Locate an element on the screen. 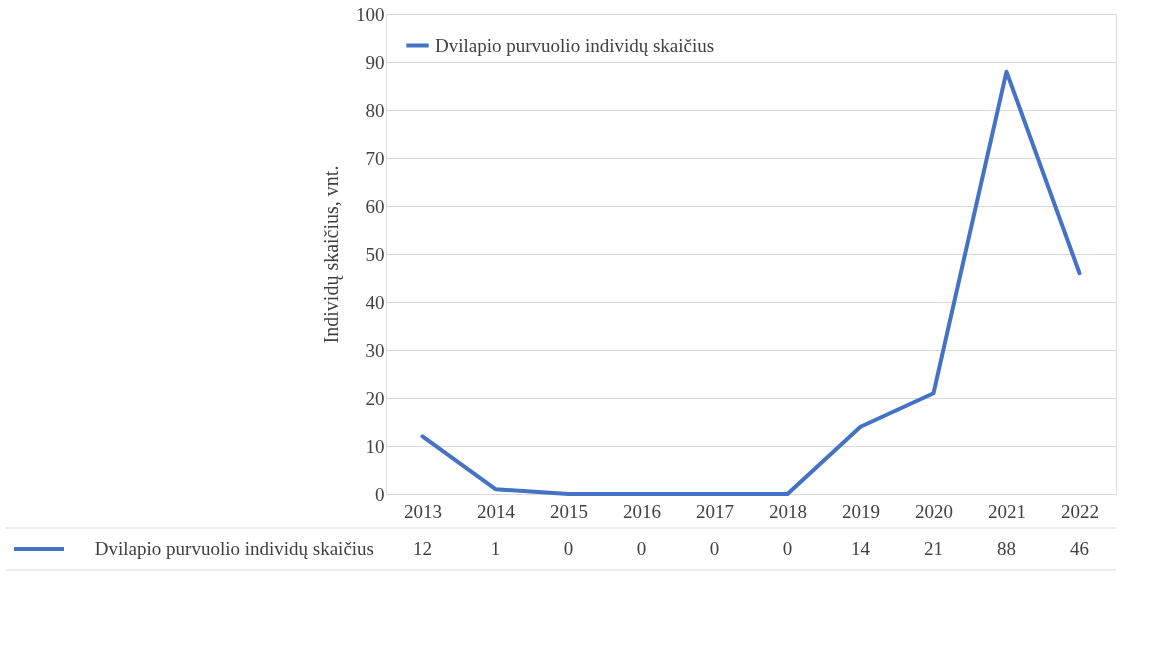 Image resolution: width=1165 pixels, height=672 pixels. y-tick-label: 90 is located at coordinates (375, 62).